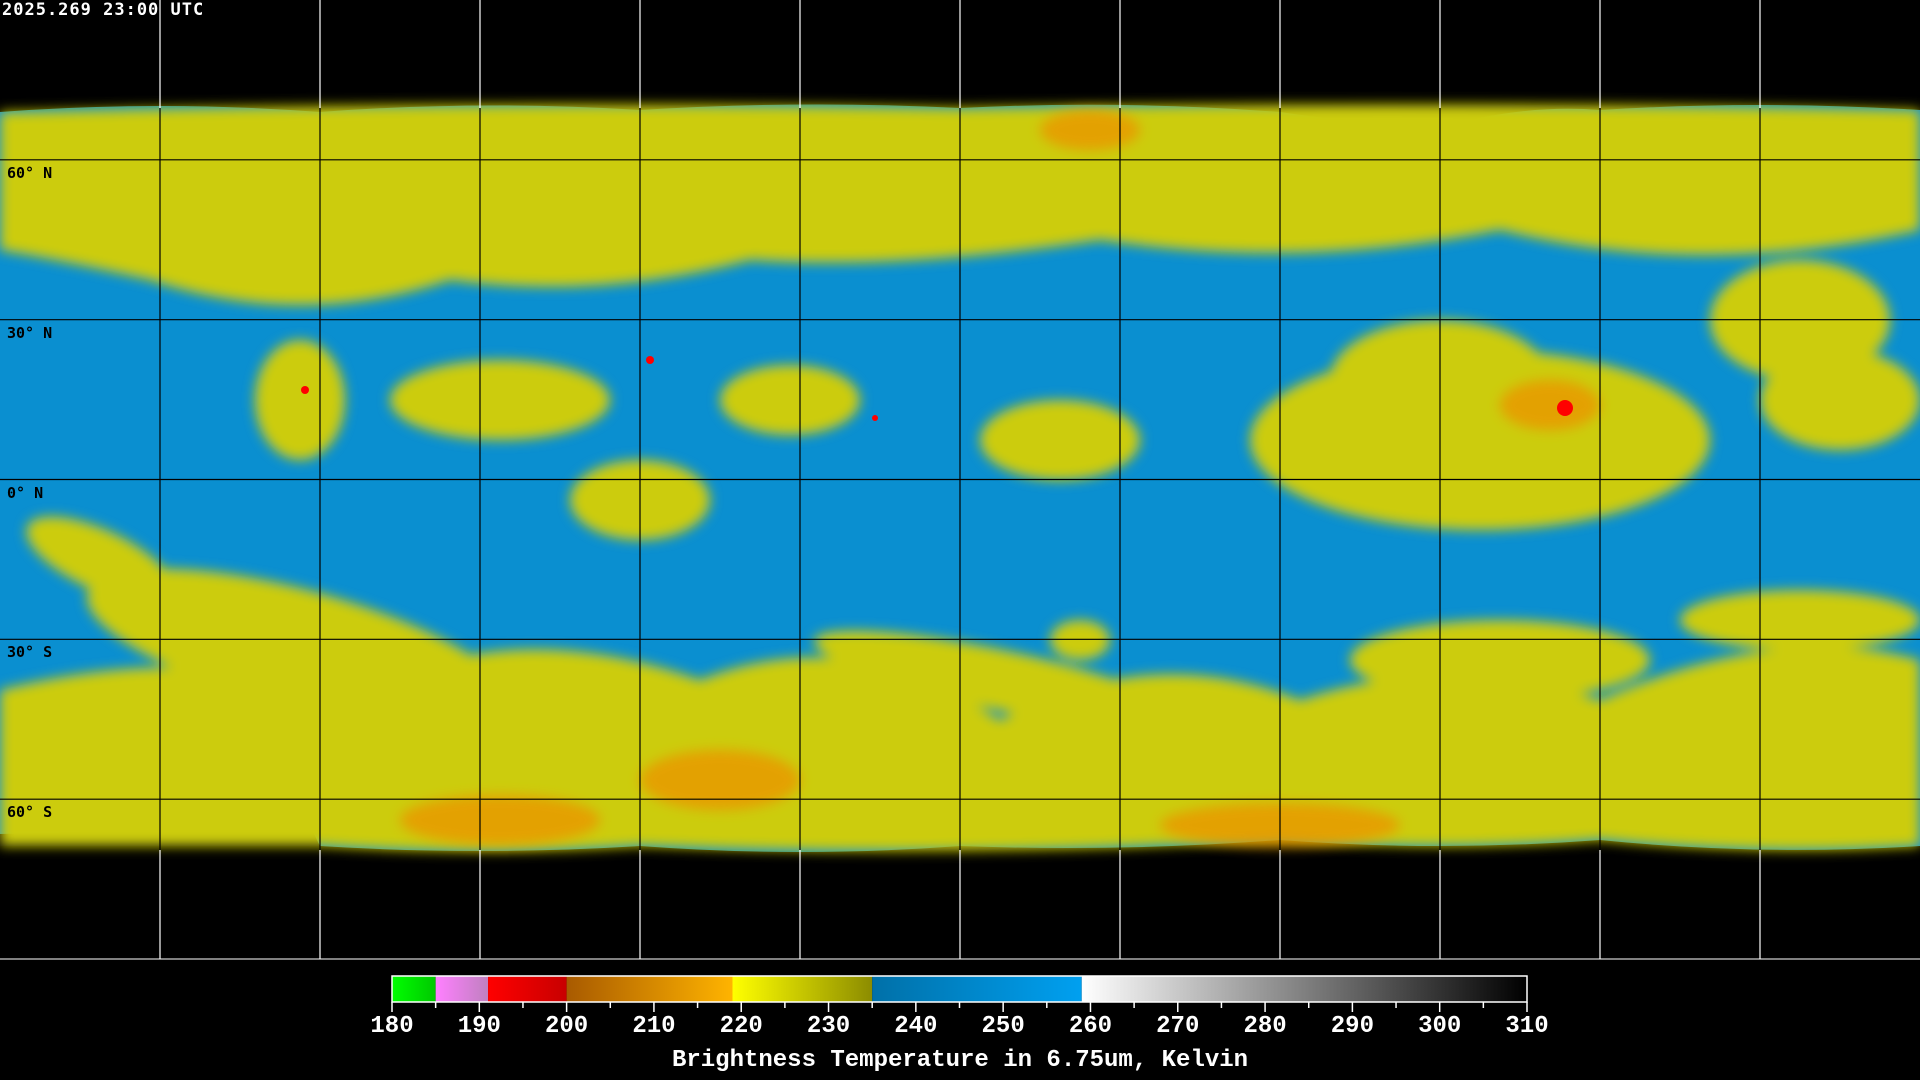  I want to click on colorbar-tick-label: 200, so click(567, 1026).